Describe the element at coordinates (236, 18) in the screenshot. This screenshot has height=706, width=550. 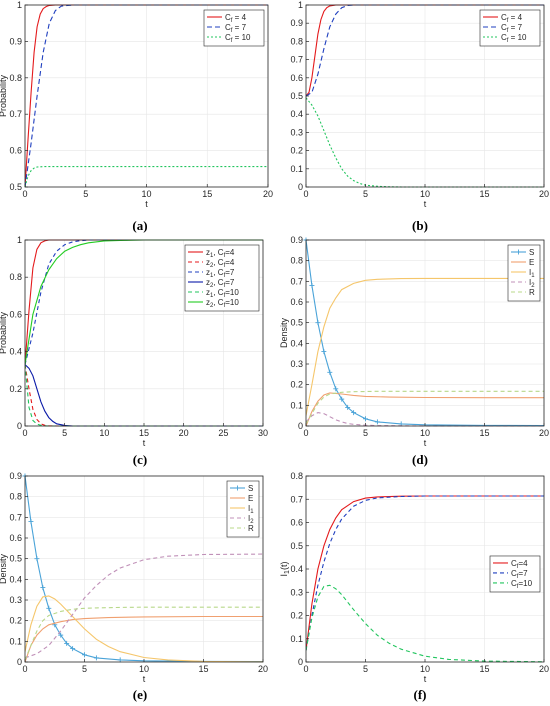
I see `legend-label: Cf = 4` at that location.